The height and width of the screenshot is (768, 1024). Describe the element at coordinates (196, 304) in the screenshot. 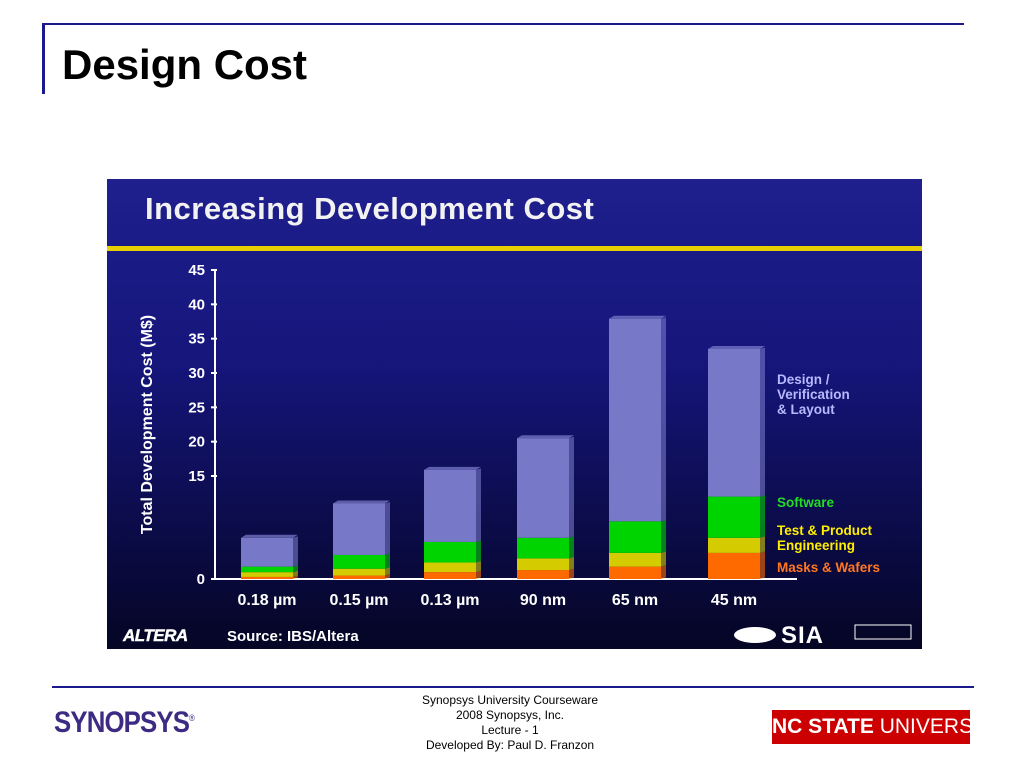

I see `y-tick-label: 40` at that location.